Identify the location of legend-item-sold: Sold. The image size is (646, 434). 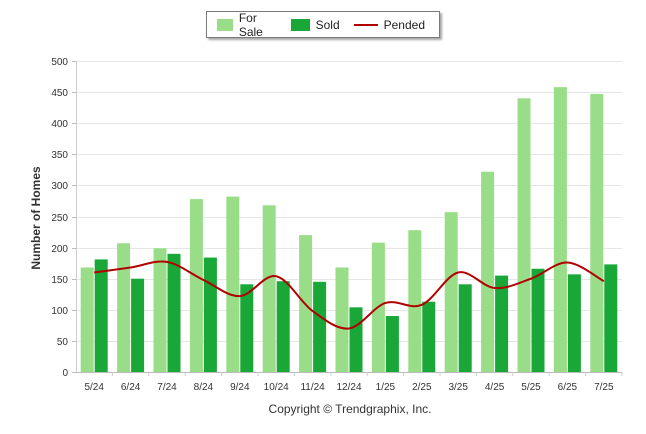
(315, 24).